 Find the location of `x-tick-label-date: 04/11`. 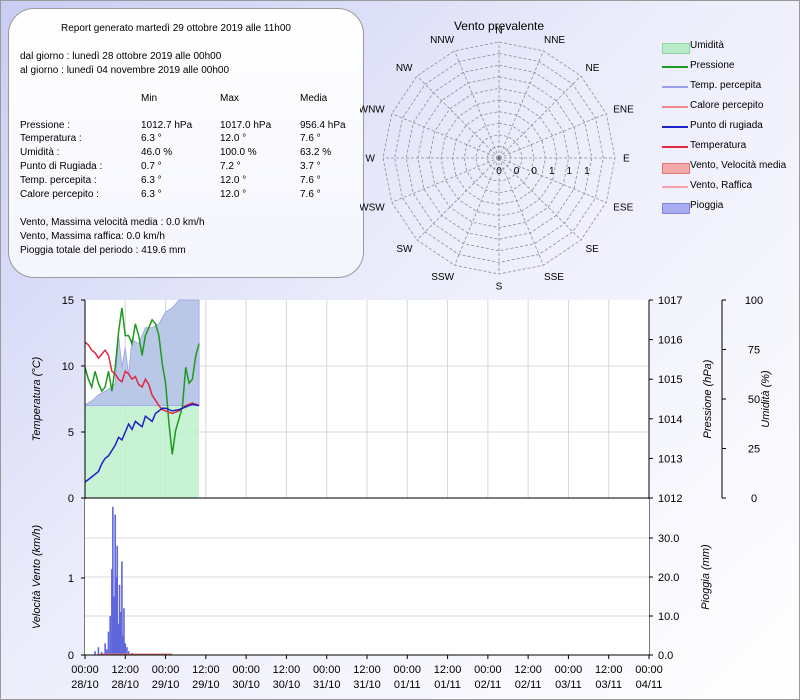

x-tick-label-date: 04/11 is located at coordinates (649, 685).